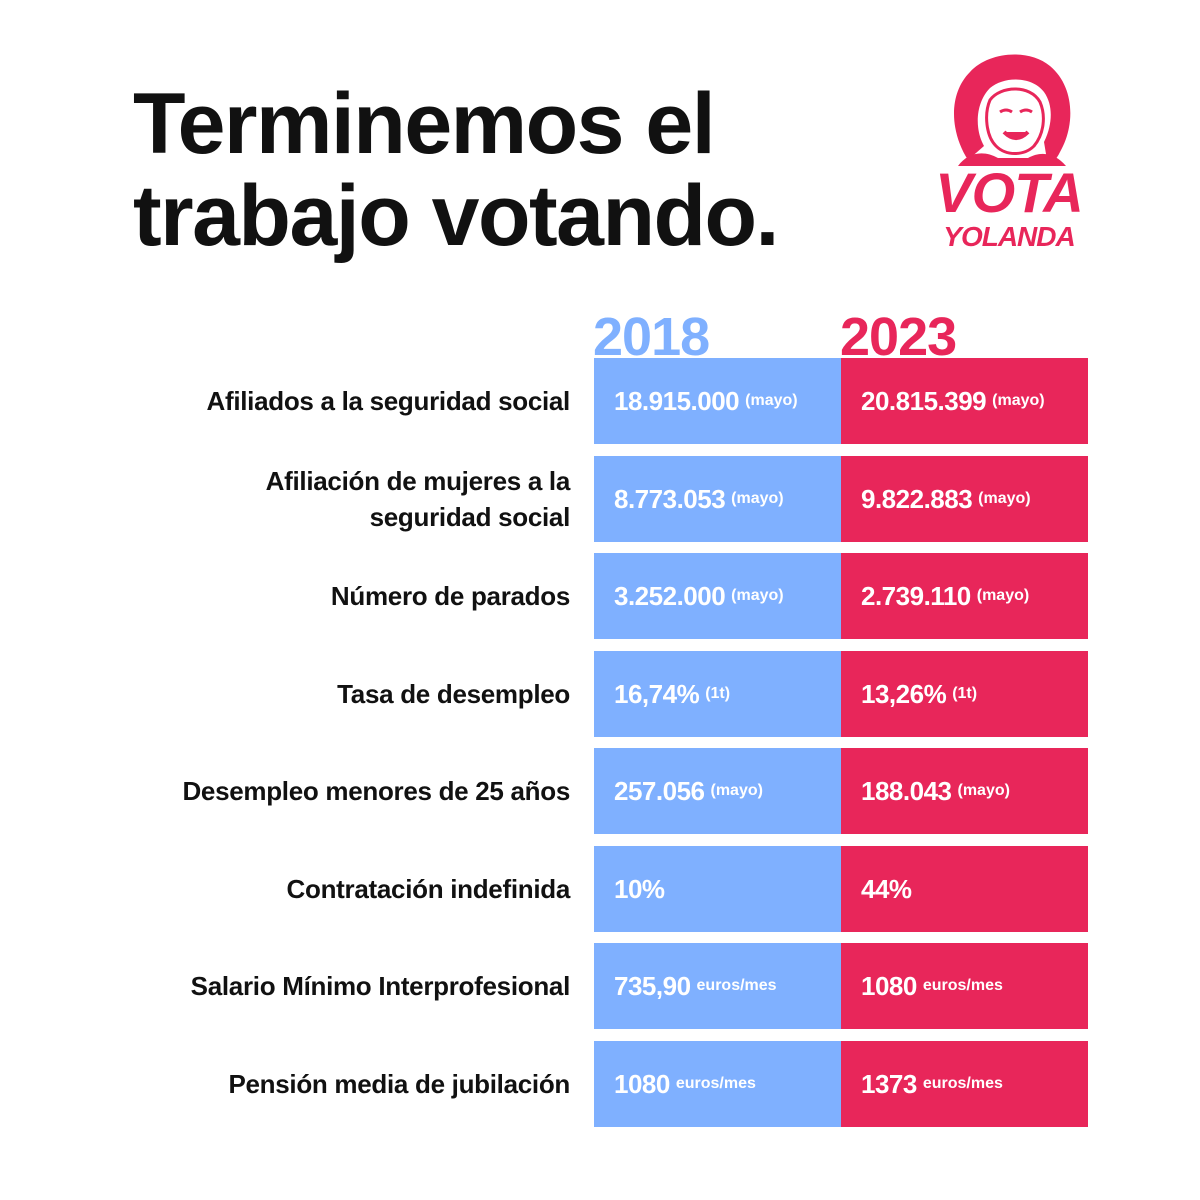 This screenshot has width=1200, height=1200. I want to click on cell-2023: 9.822.883 (mayo), so click(964, 499).